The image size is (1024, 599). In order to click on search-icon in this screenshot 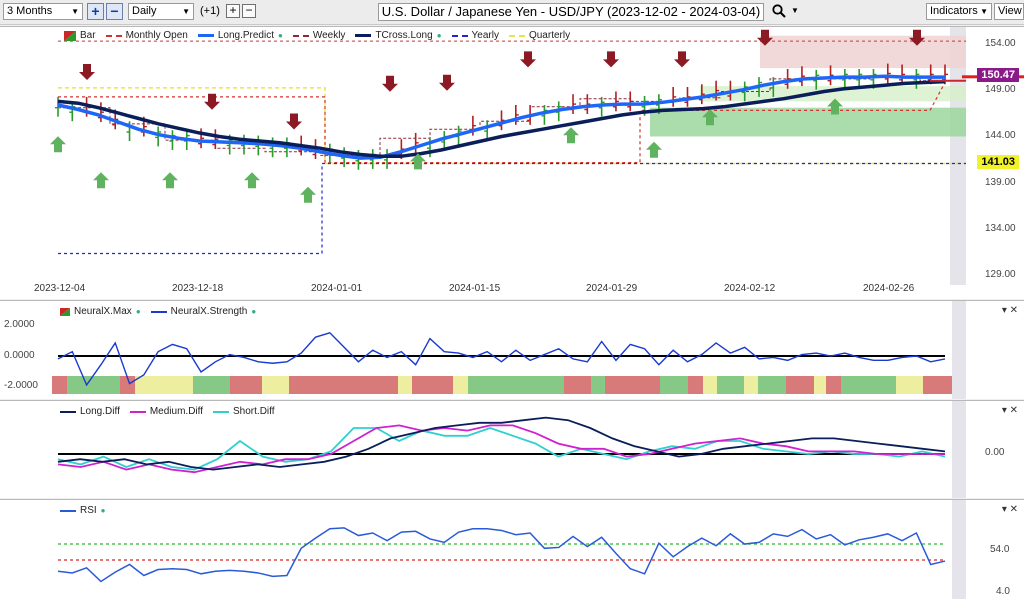, I will do `click(779, 12)`.